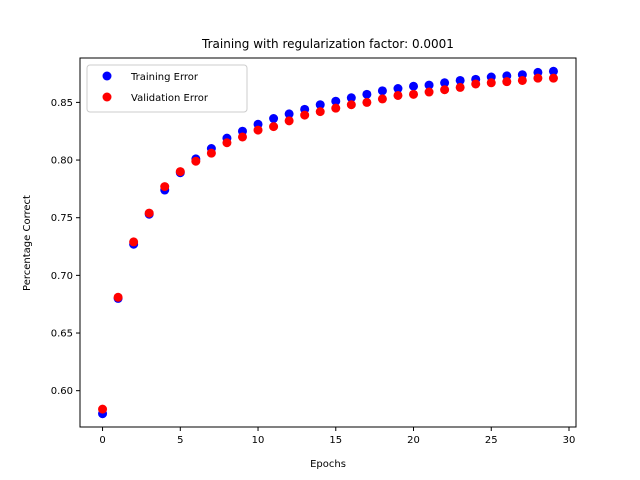 This screenshot has height=480, width=640. I want to click on x-tick-label: 20, so click(413, 440).